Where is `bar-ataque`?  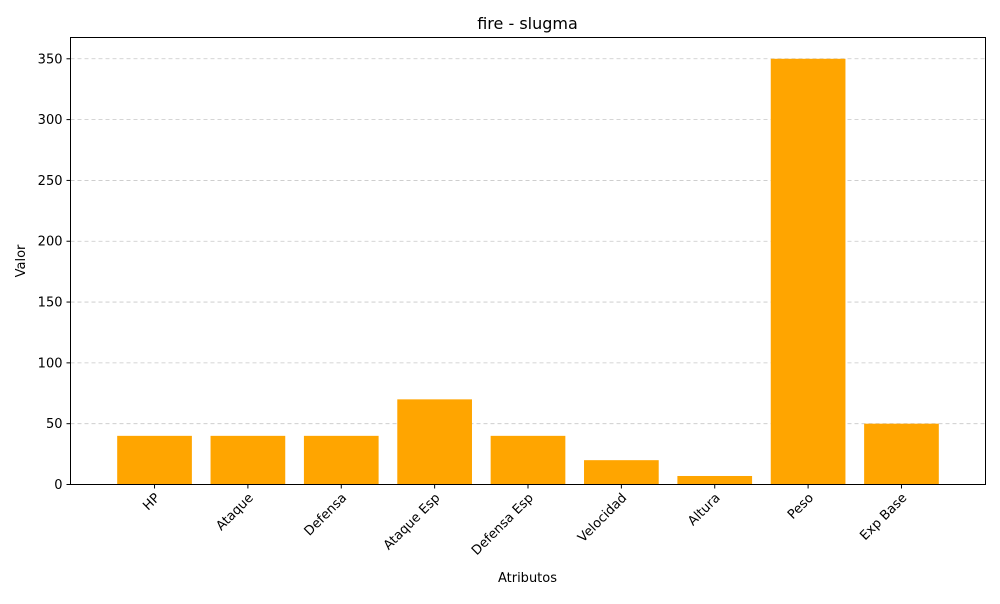 bar-ataque is located at coordinates (248, 460).